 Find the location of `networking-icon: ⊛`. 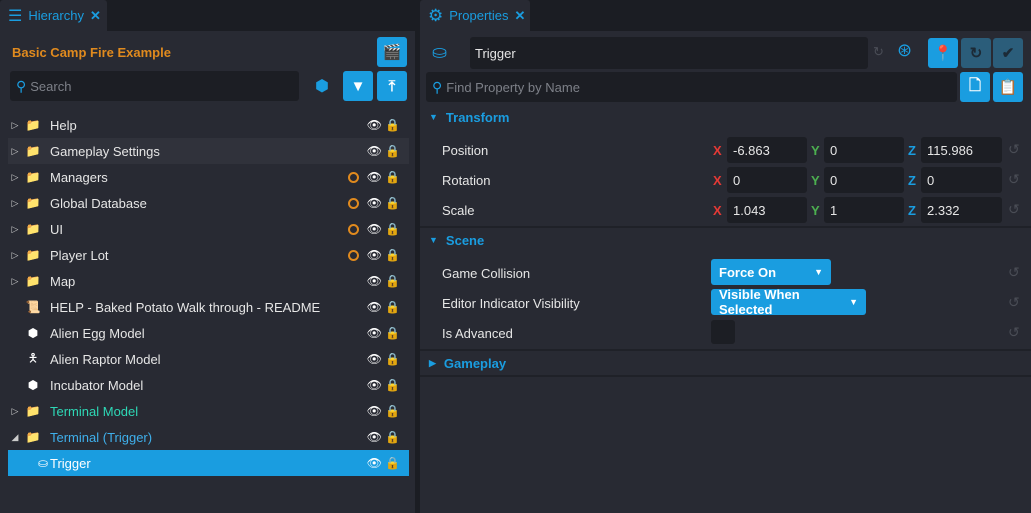

networking-icon: ⊛ is located at coordinates (905, 50).